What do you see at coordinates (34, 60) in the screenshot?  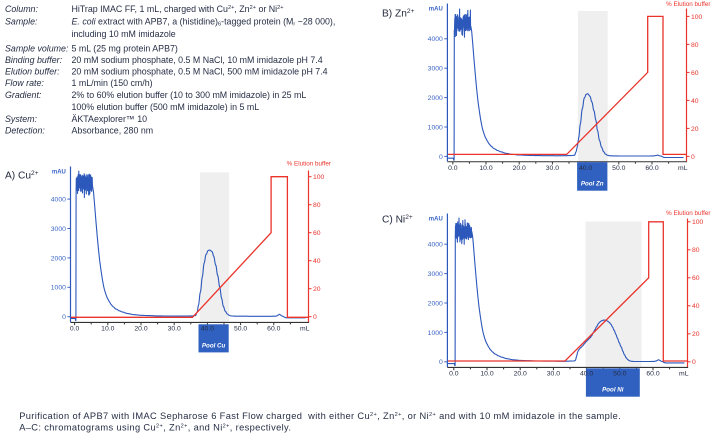 I see `svg-text: Binding buffer:` at bounding box center [34, 60].